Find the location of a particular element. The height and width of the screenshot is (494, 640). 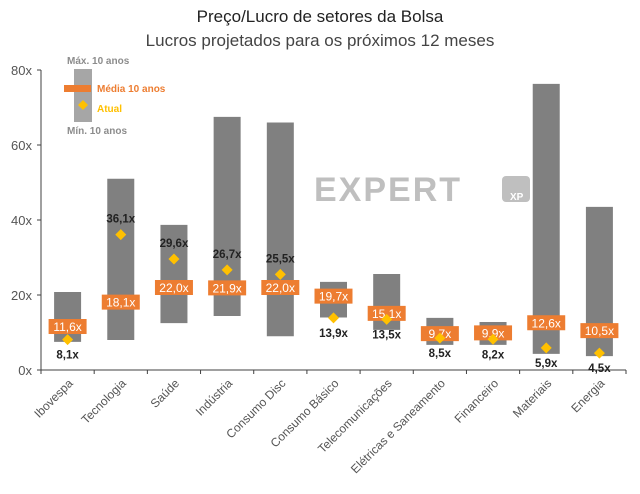

sector-group: 11,6x 8,1x Ibovespa is located at coordinates (59, 356).